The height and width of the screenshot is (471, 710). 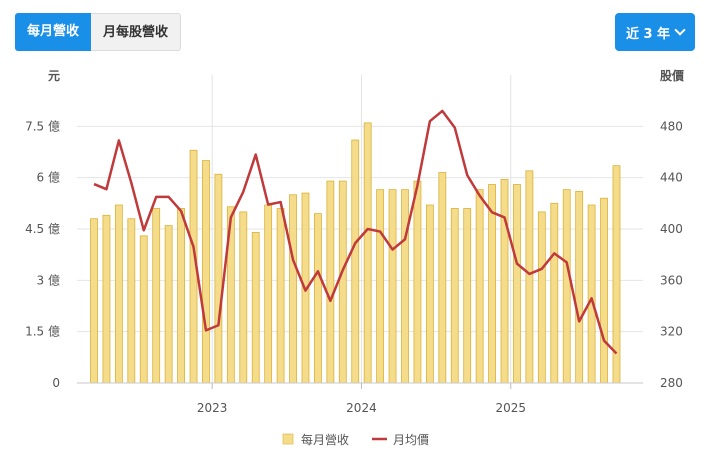 I want to click on y-right-tick-label: 440, so click(x=671, y=178).